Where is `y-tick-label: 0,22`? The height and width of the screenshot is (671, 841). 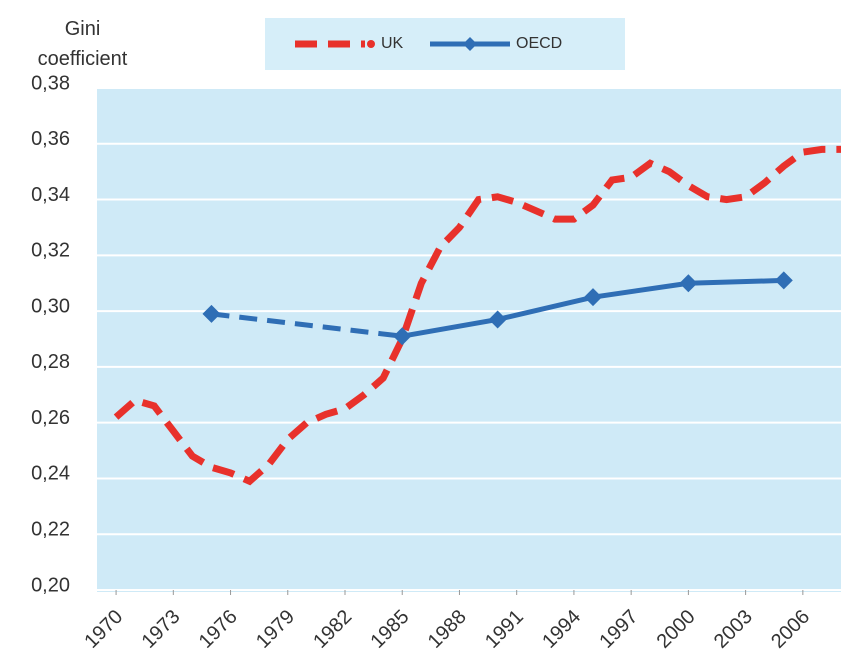
y-tick-label: 0,22 is located at coordinates (50, 530).